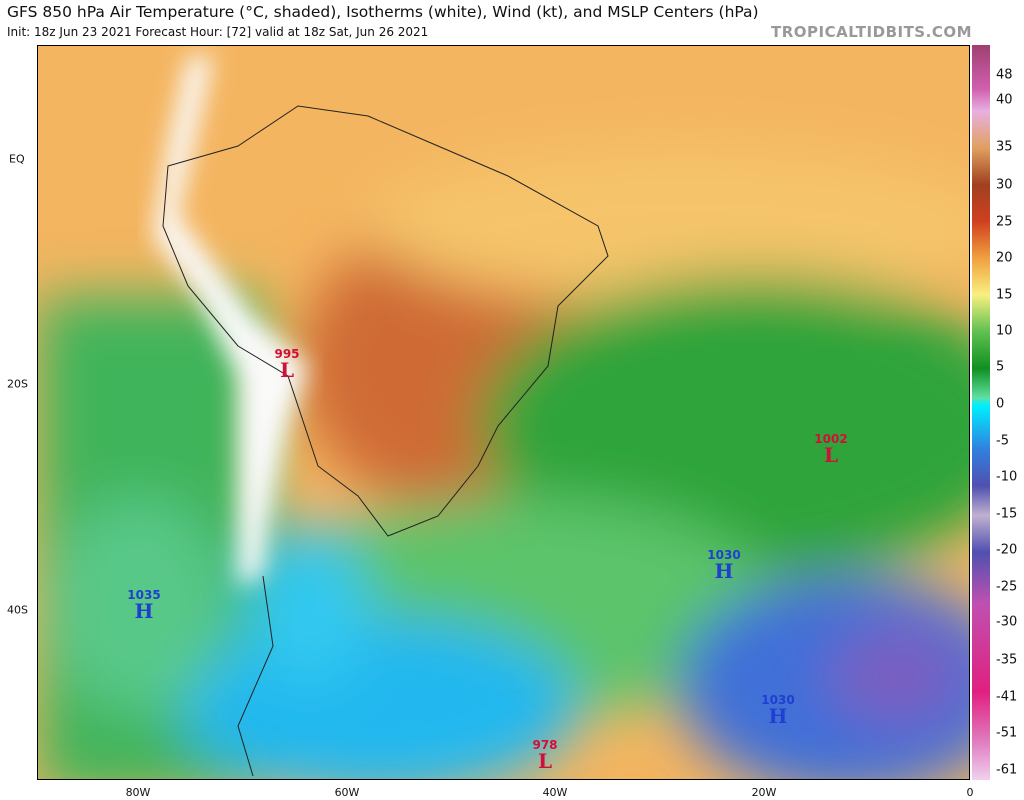 Image resolution: width=1024 pixels, height=800 pixels. Describe the element at coordinates (1004, 258) in the screenshot. I see `colorbar-label: 20` at that location.